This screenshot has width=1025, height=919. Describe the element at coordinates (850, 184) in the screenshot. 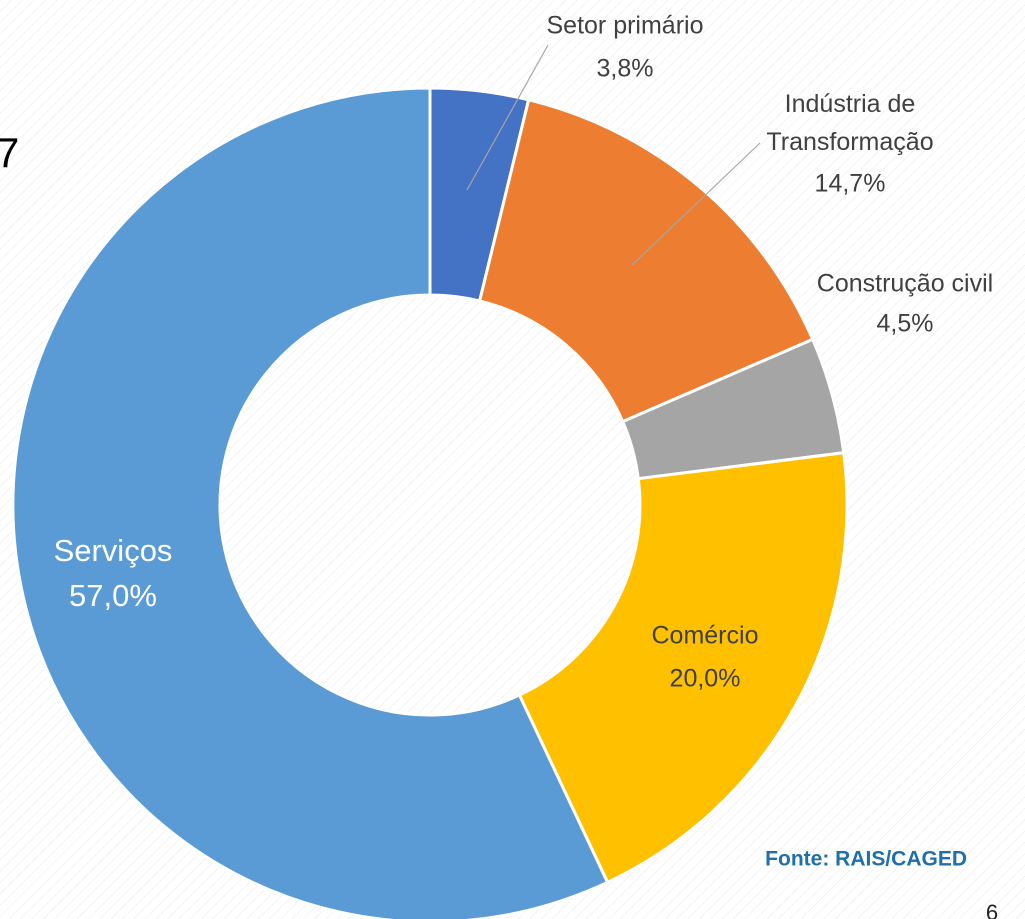

I see `value-label: 14,7%` at that location.